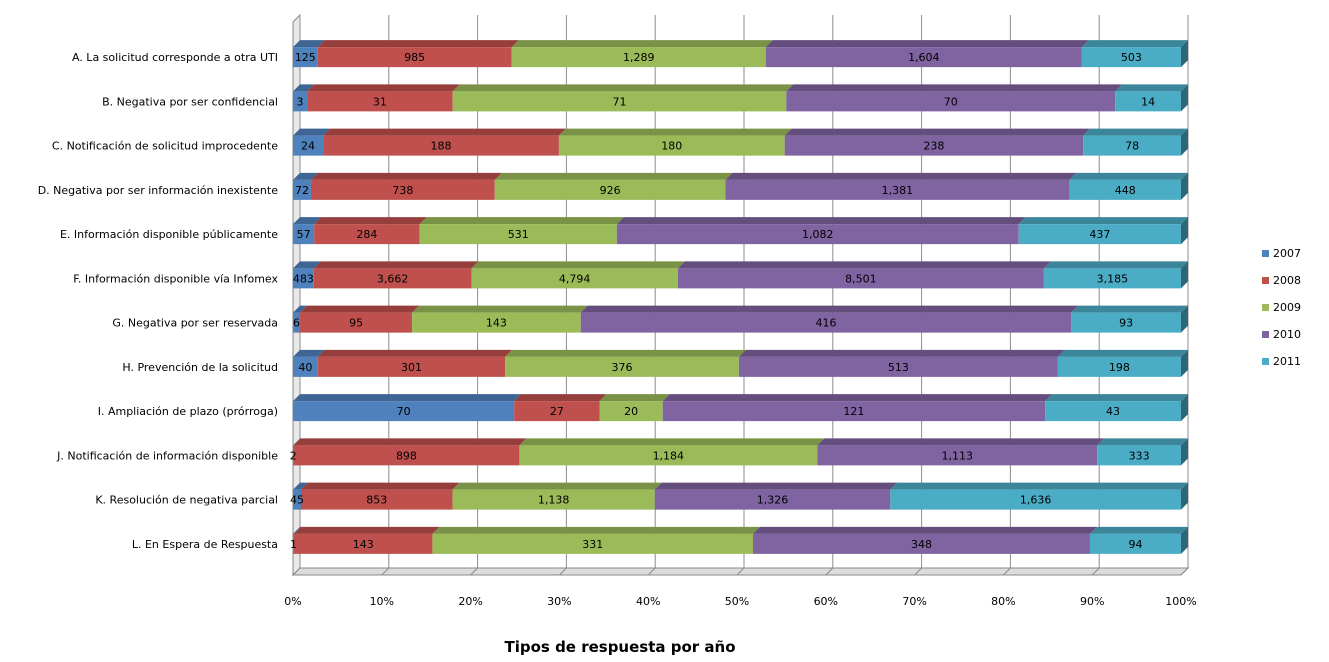 This screenshot has width=1329, height=662. I want to click on data-label: 926, so click(610, 190).